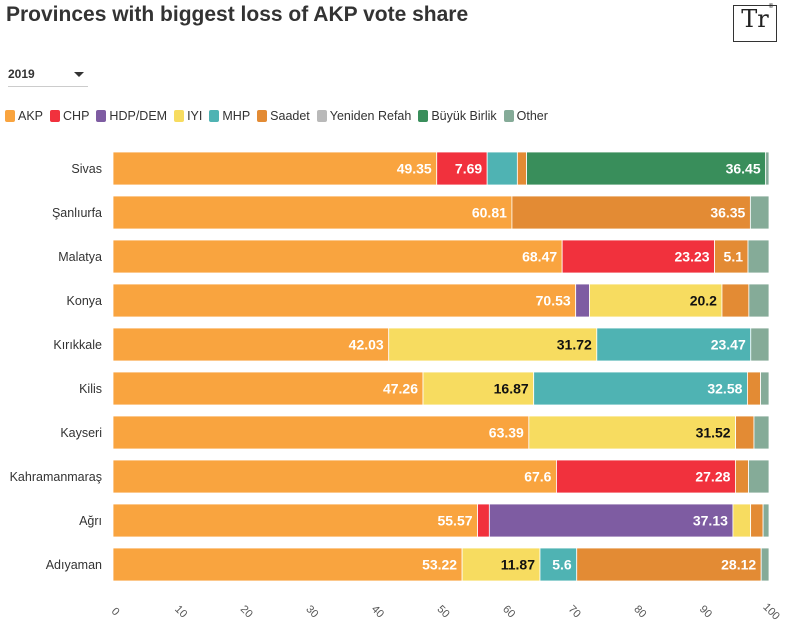  I want to click on x-tick-label: 20, so click(246, 611).